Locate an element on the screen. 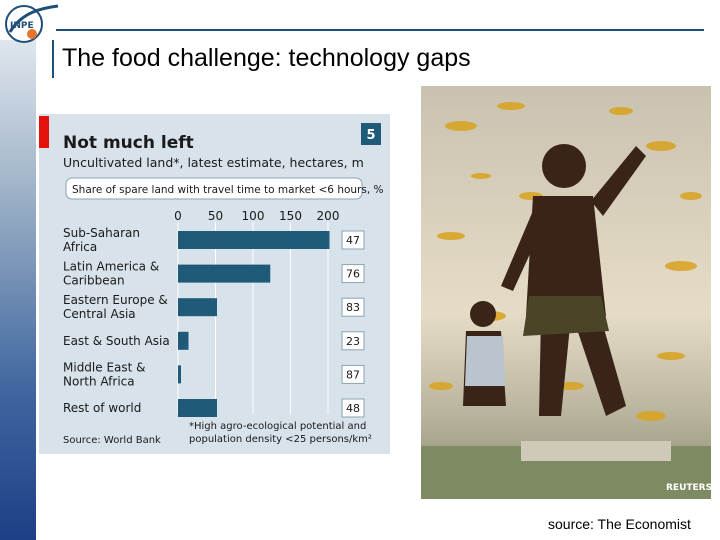 This screenshot has width=720, height=540. legend-box is located at coordinates (214, 188).